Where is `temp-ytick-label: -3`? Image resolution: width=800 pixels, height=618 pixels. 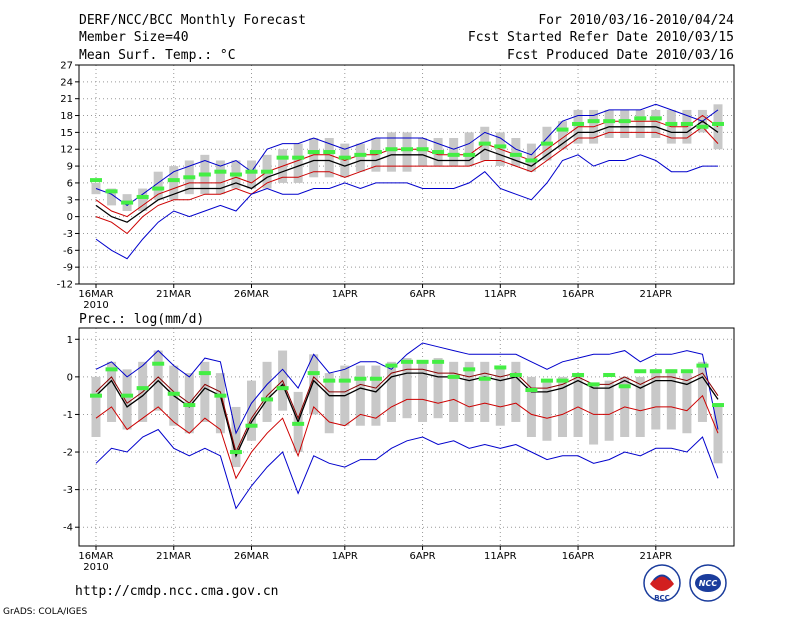
temp-ytick-label: -3 is located at coordinates (68, 234).